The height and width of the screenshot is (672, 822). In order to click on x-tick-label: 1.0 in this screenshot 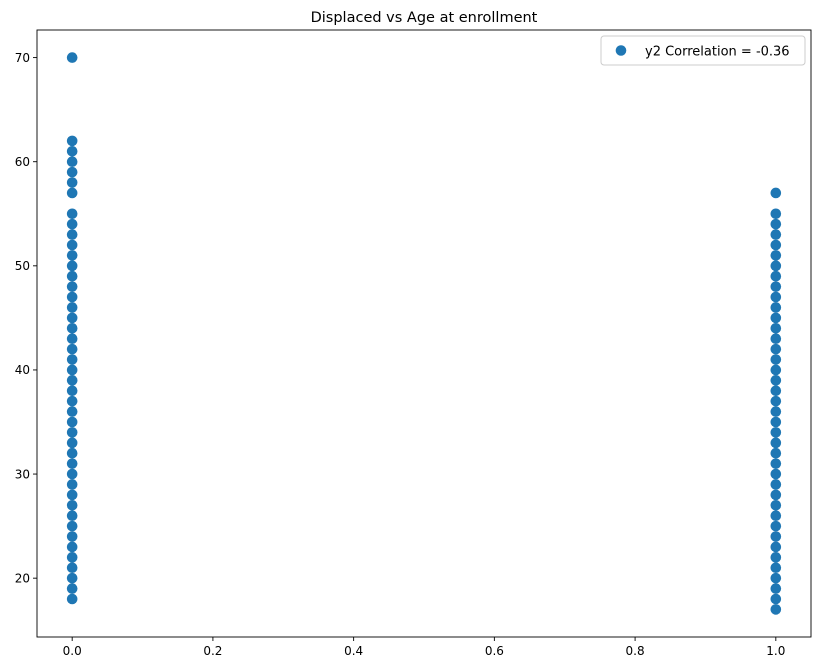, I will do `click(775, 651)`.